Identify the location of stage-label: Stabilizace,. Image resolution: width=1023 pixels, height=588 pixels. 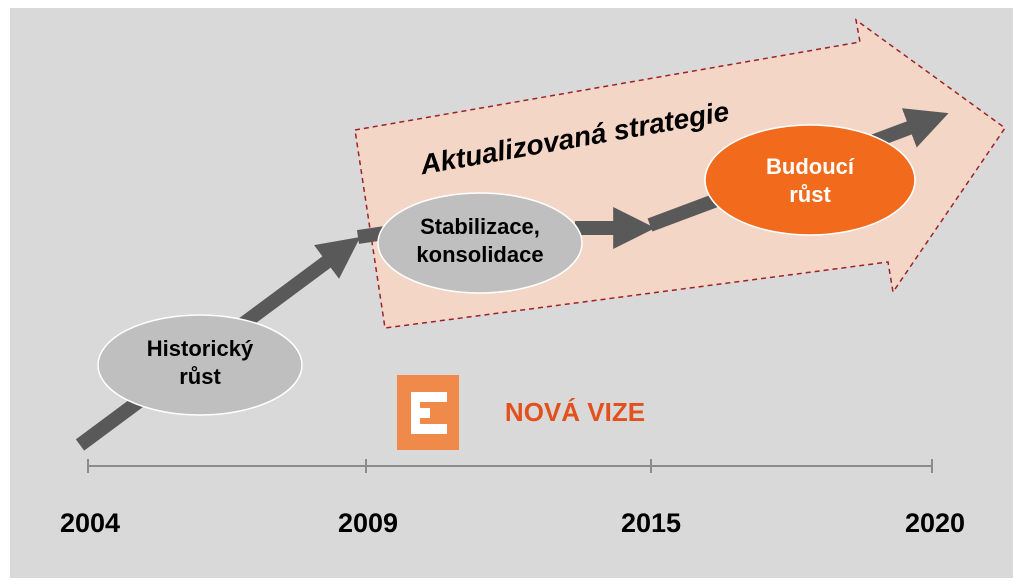
(480, 226).